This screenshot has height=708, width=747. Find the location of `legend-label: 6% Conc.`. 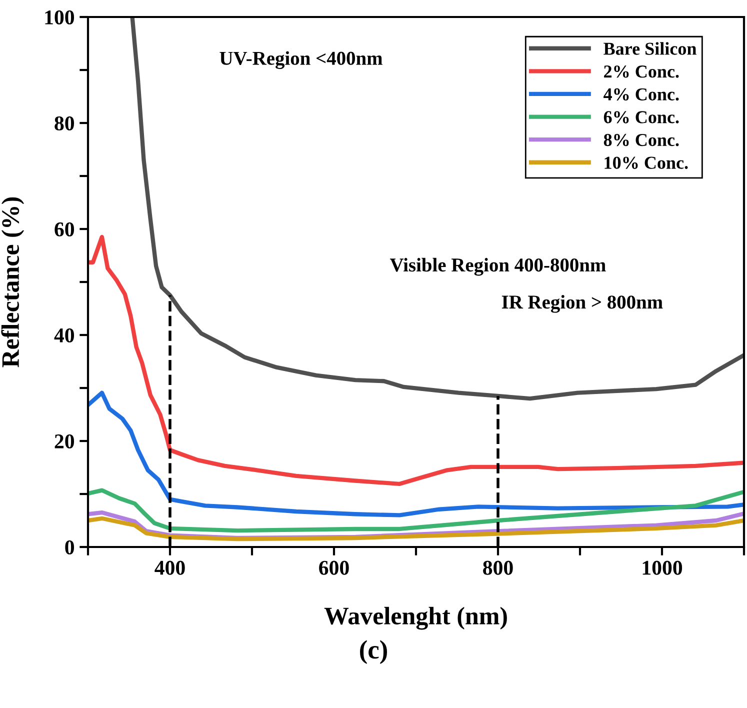

legend-label: 6% Conc. is located at coordinates (641, 117).